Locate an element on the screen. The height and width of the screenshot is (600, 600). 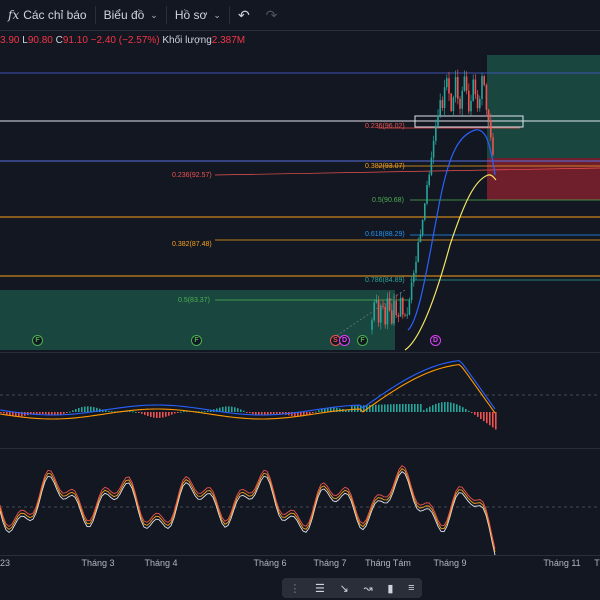
list-icon: ☰ is located at coordinates (320, 588).